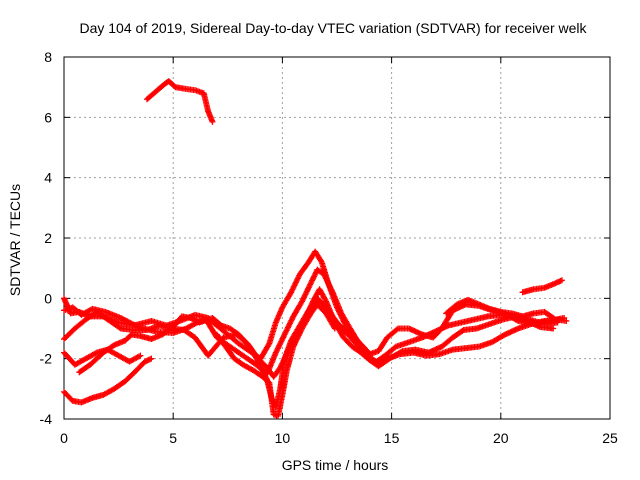 The height and width of the screenshot is (480, 640). What do you see at coordinates (46, 359) in the screenshot?
I see `y-tick-label: -2` at bounding box center [46, 359].